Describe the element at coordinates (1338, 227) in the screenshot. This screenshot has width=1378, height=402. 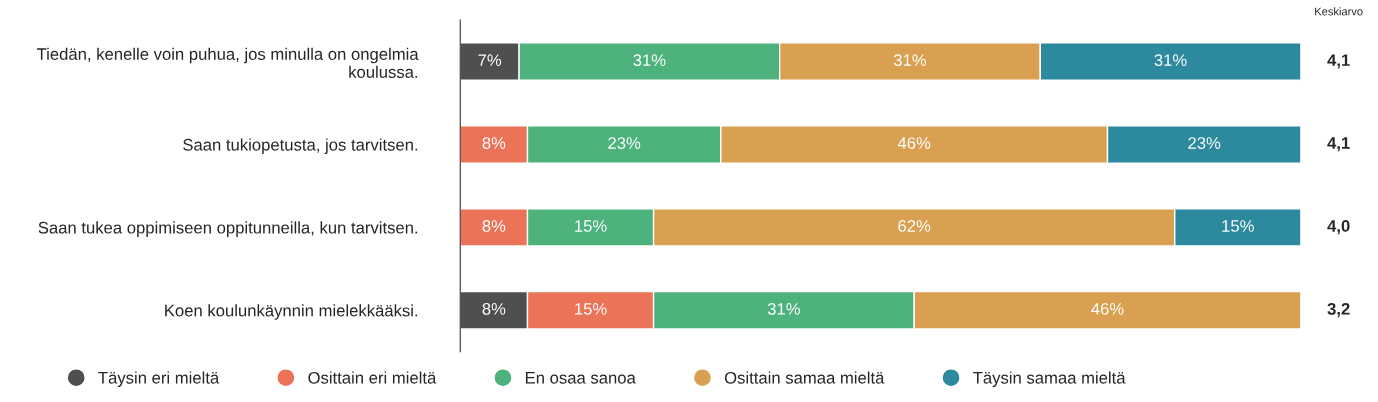
I see `text: 4,0` at that location.